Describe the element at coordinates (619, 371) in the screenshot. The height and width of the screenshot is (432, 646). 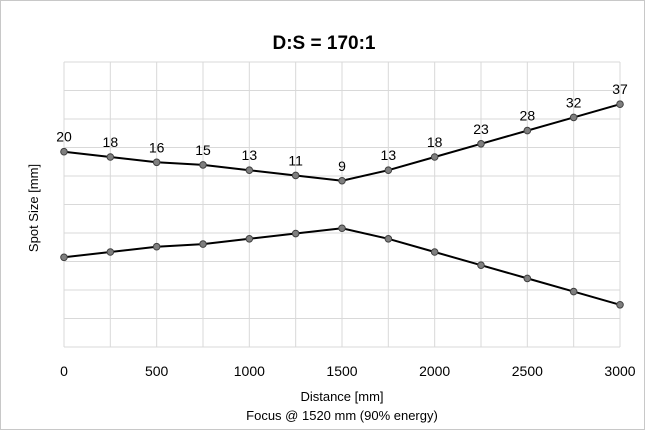
I see `x-tick-label: 3000` at that location.